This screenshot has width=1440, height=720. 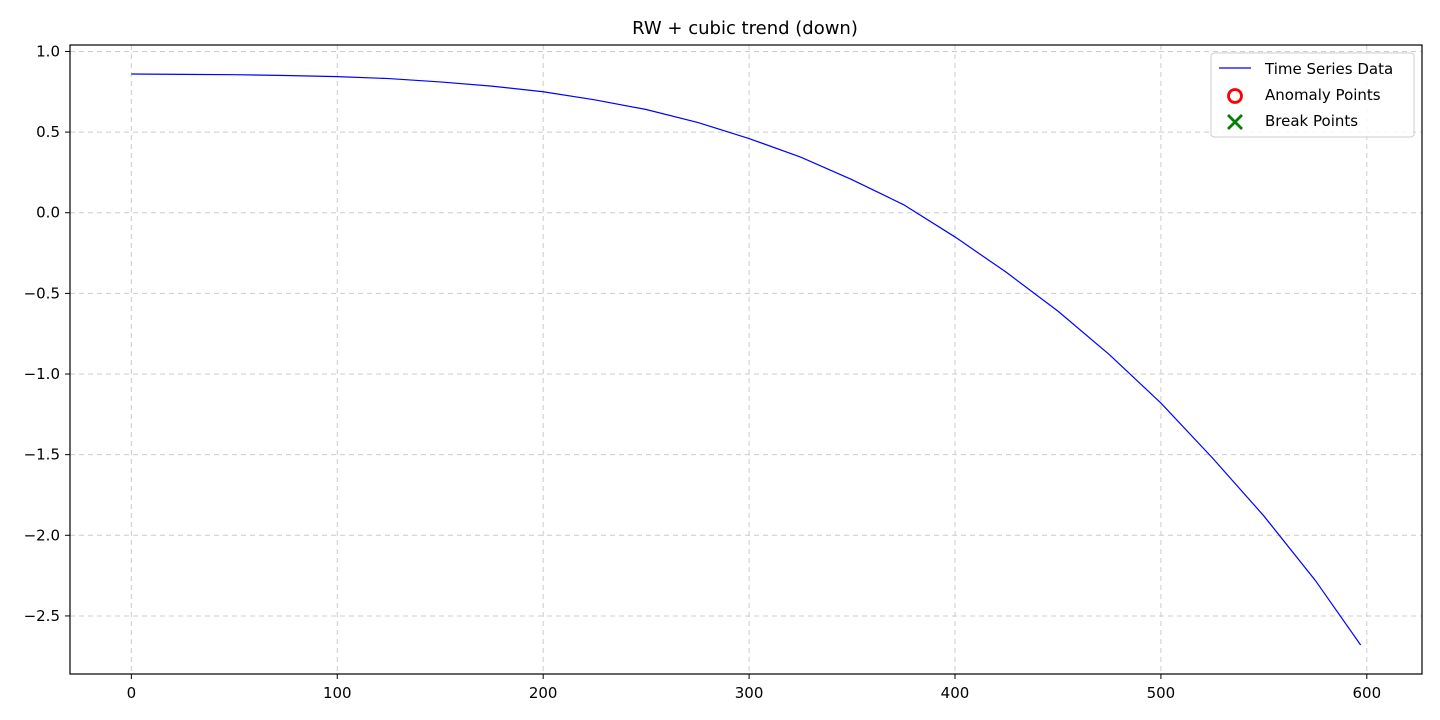 What do you see at coordinates (337, 693) in the screenshot?
I see `x-tick-label: 100` at bounding box center [337, 693].